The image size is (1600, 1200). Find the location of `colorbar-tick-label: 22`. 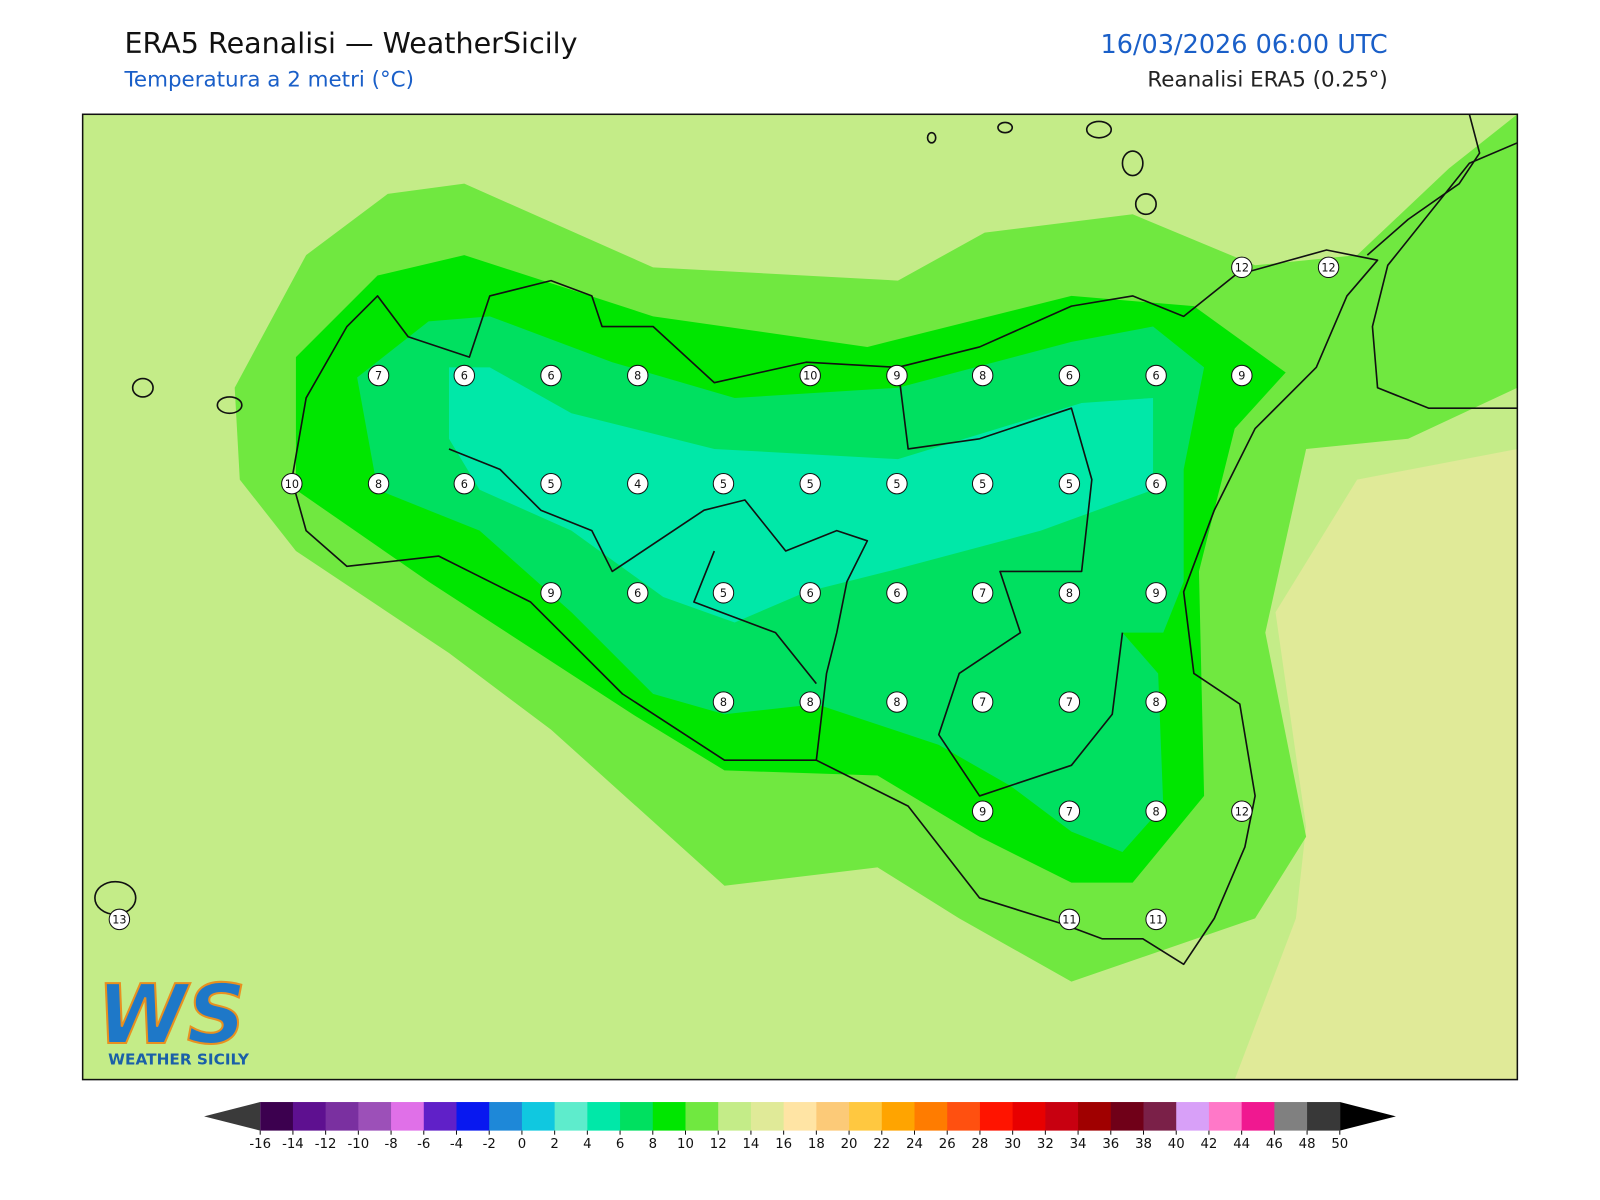

colorbar-tick-label: 22 is located at coordinates (881, 1144).